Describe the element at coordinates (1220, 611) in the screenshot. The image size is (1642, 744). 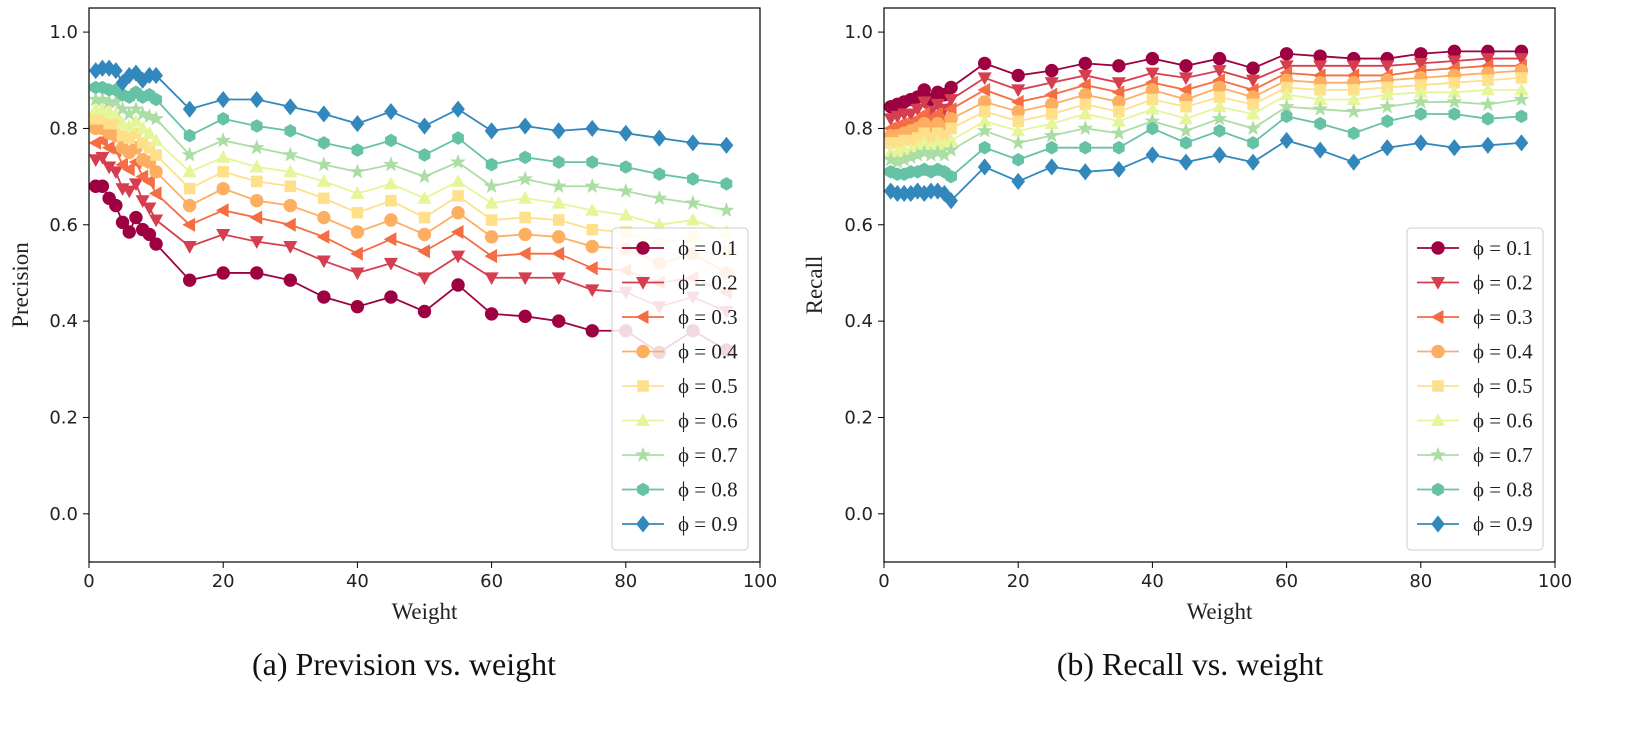
I see `x-axis-label: Weight` at that location.